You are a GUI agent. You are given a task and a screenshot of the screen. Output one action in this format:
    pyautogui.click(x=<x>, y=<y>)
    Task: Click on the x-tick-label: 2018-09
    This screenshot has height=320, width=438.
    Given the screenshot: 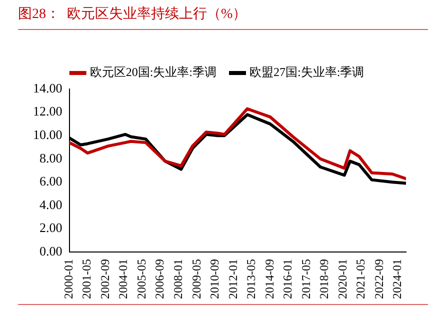 What is the action you would take?
    pyautogui.click(x=324, y=279)
    